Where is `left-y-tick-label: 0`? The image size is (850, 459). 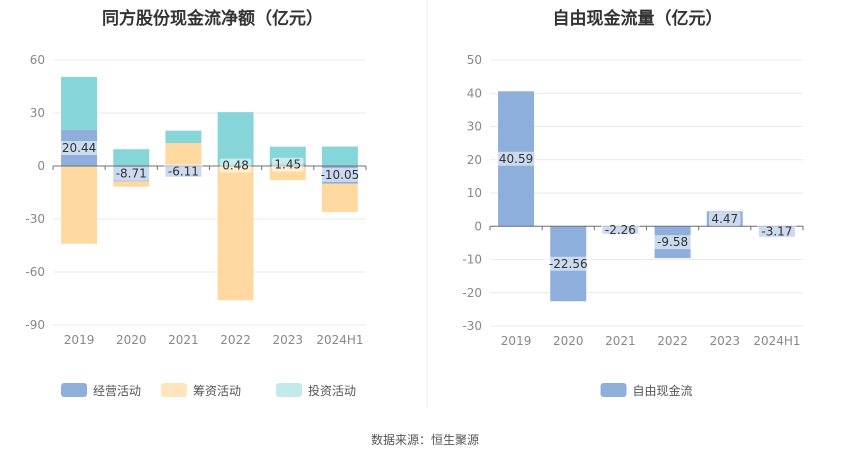 left-y-tick-label: 0 is located at coordinates (41, 166).